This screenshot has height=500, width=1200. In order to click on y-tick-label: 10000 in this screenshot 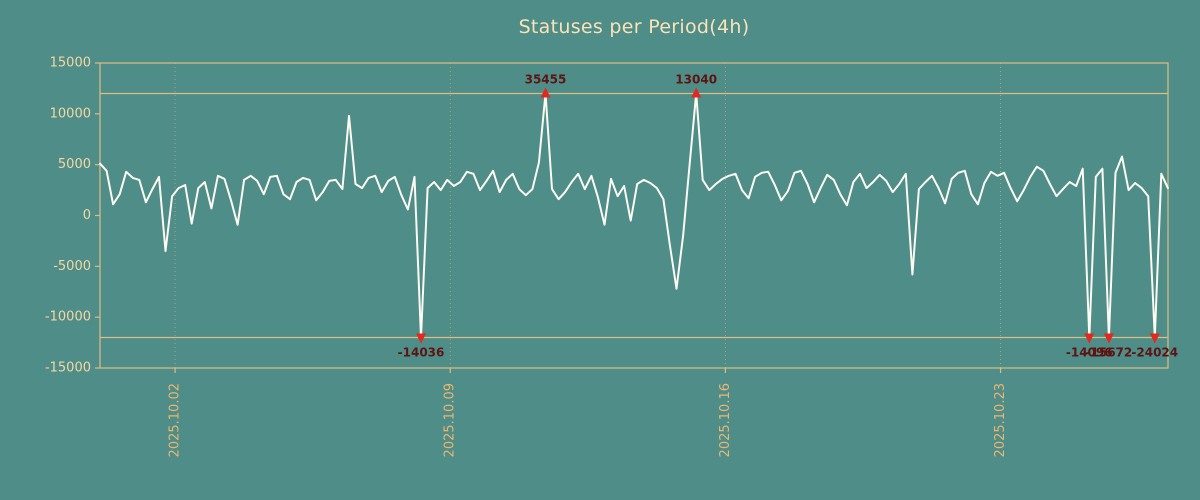, I will do `click(70, 113)`.